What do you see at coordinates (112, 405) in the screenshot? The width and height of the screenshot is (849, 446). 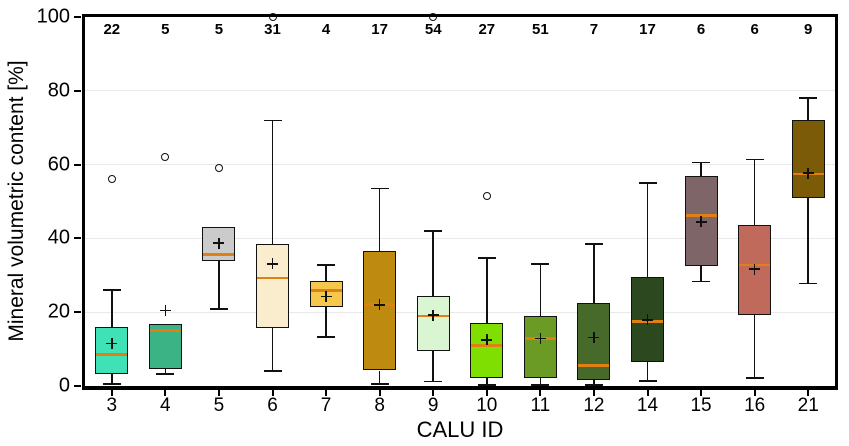 I see `x-tick-label-3: 3` at bounding box center [112, 405].